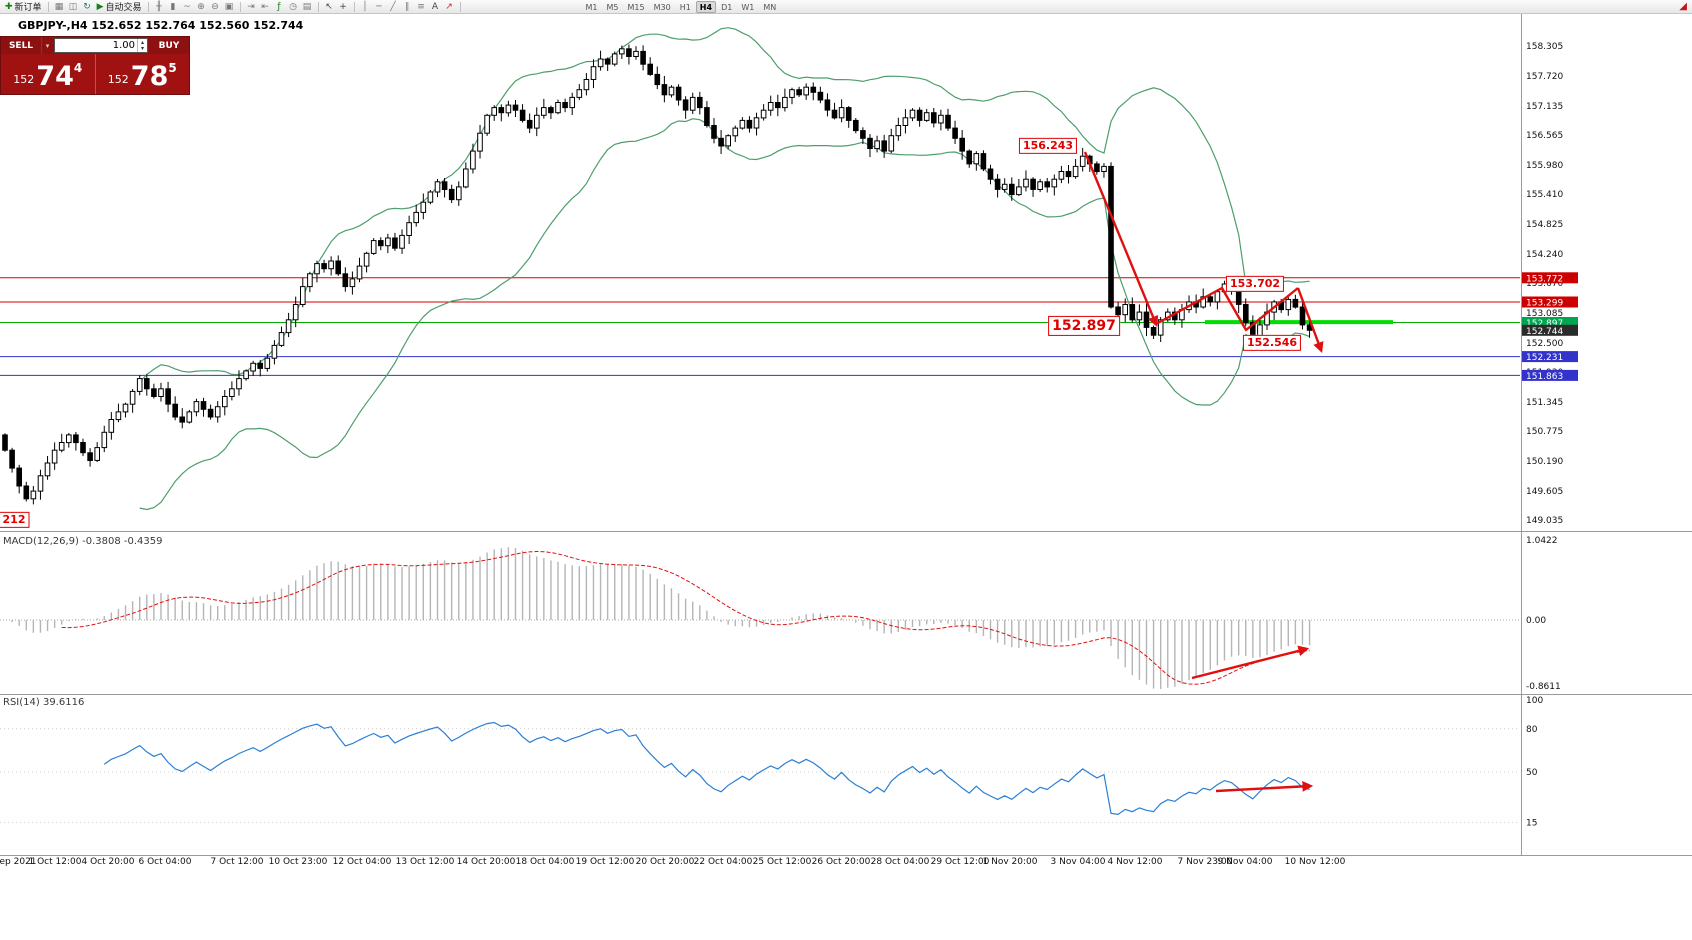 The width and height of the screenshot is (1692, 940). I want to click on sell-price-button: 152 74 4, so click(48, 74).